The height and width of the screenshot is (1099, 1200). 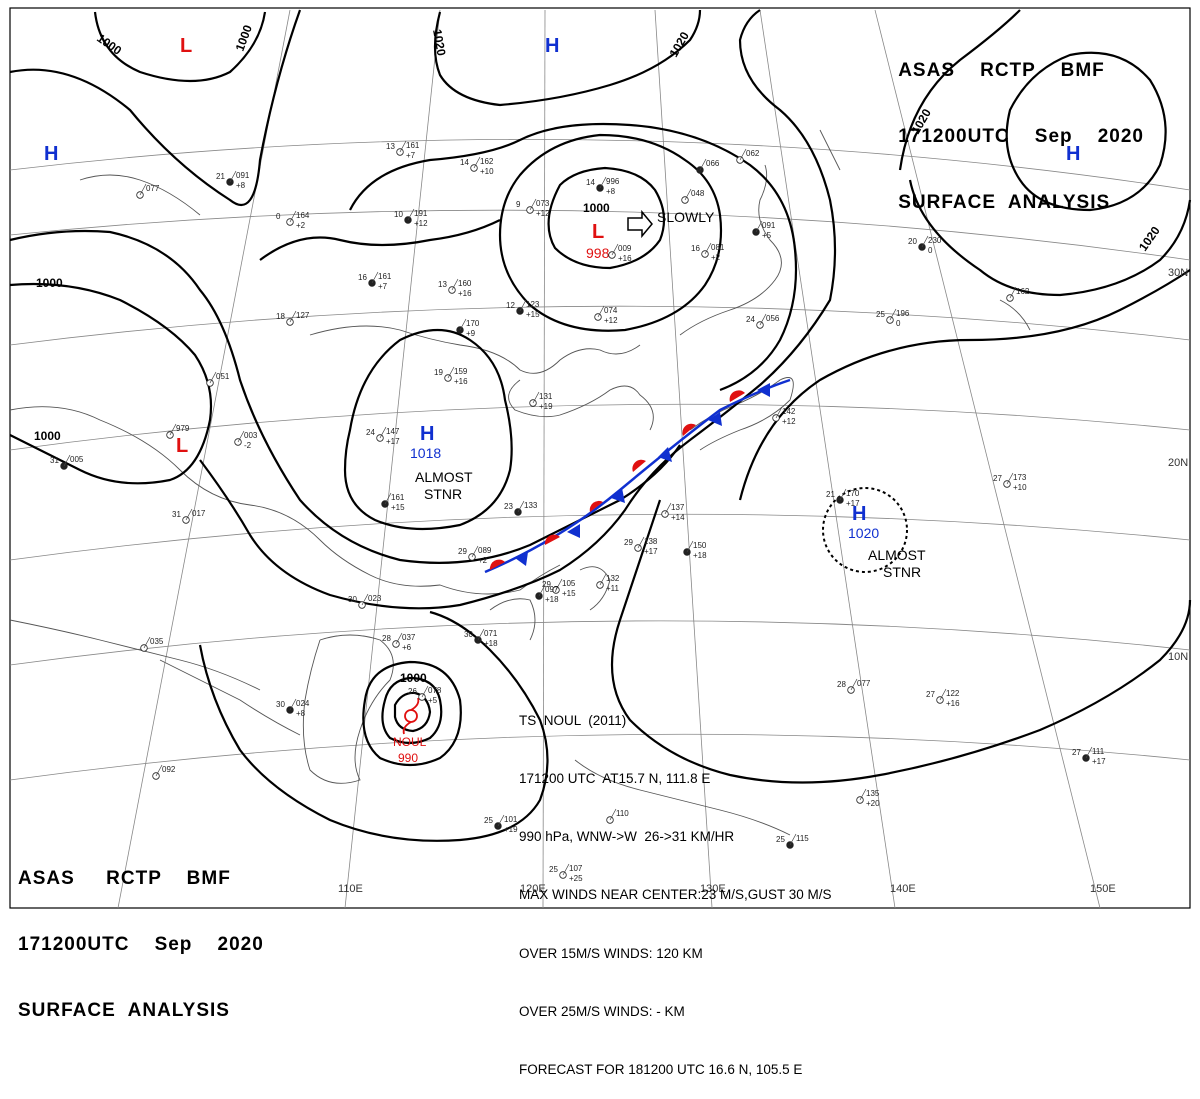 What do you see at coordinates (153, 188) in the screenshot?
I see `station-pressure: 077` at bounding box center [153, 188].